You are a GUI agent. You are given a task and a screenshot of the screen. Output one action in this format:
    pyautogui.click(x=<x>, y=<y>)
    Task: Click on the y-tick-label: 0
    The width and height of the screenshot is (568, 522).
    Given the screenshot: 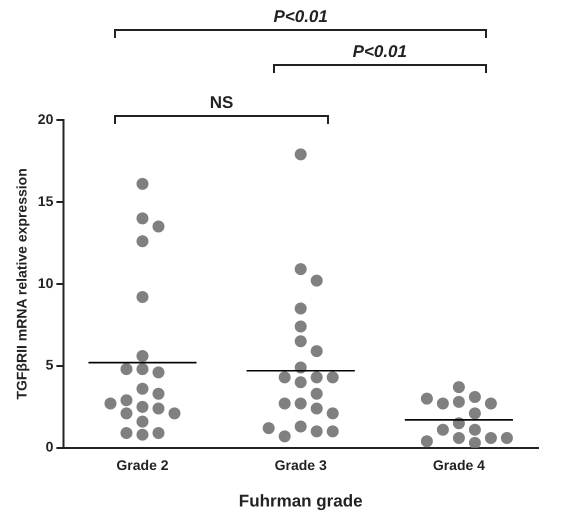 What is the action you would take?
    pyautogui.click(x=50, y=446)
    